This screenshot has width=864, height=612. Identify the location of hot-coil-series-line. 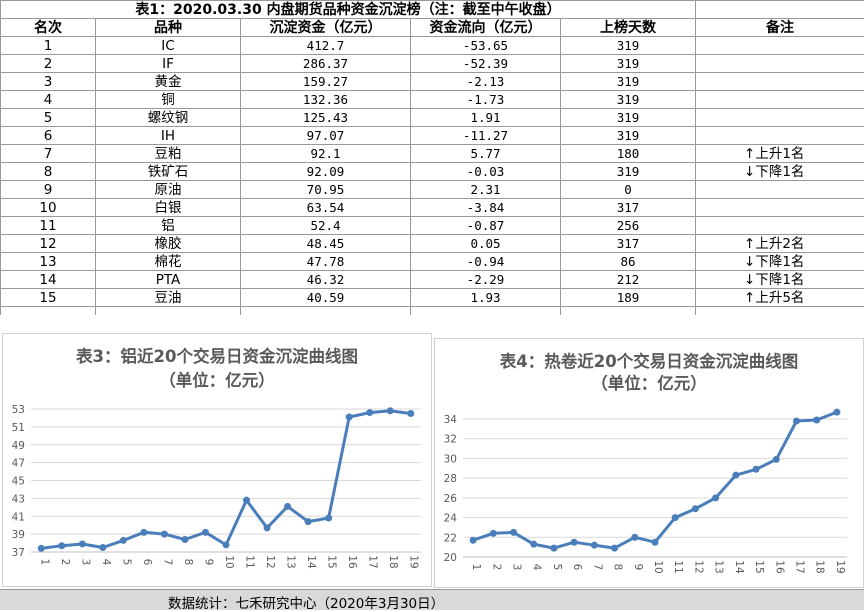
(655, 480).